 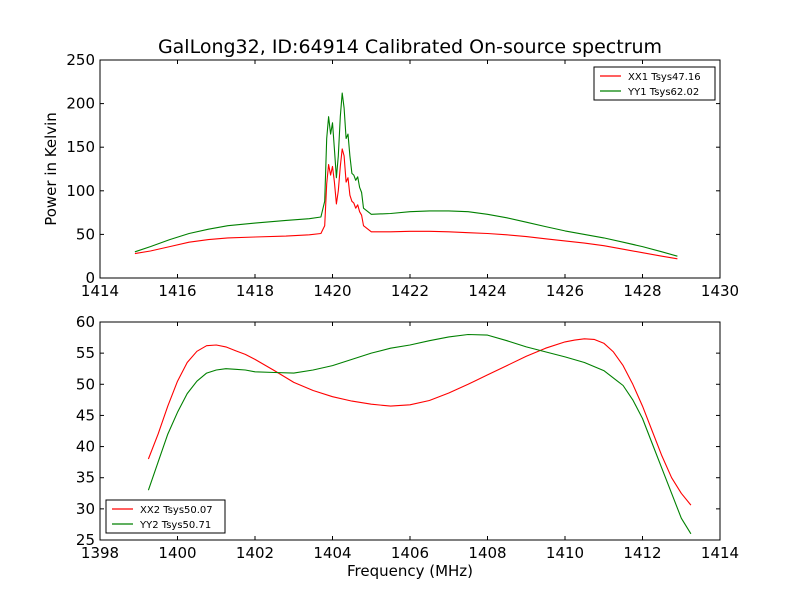 I want to click on y-tick-label: 45, so click(x=85, y=415).